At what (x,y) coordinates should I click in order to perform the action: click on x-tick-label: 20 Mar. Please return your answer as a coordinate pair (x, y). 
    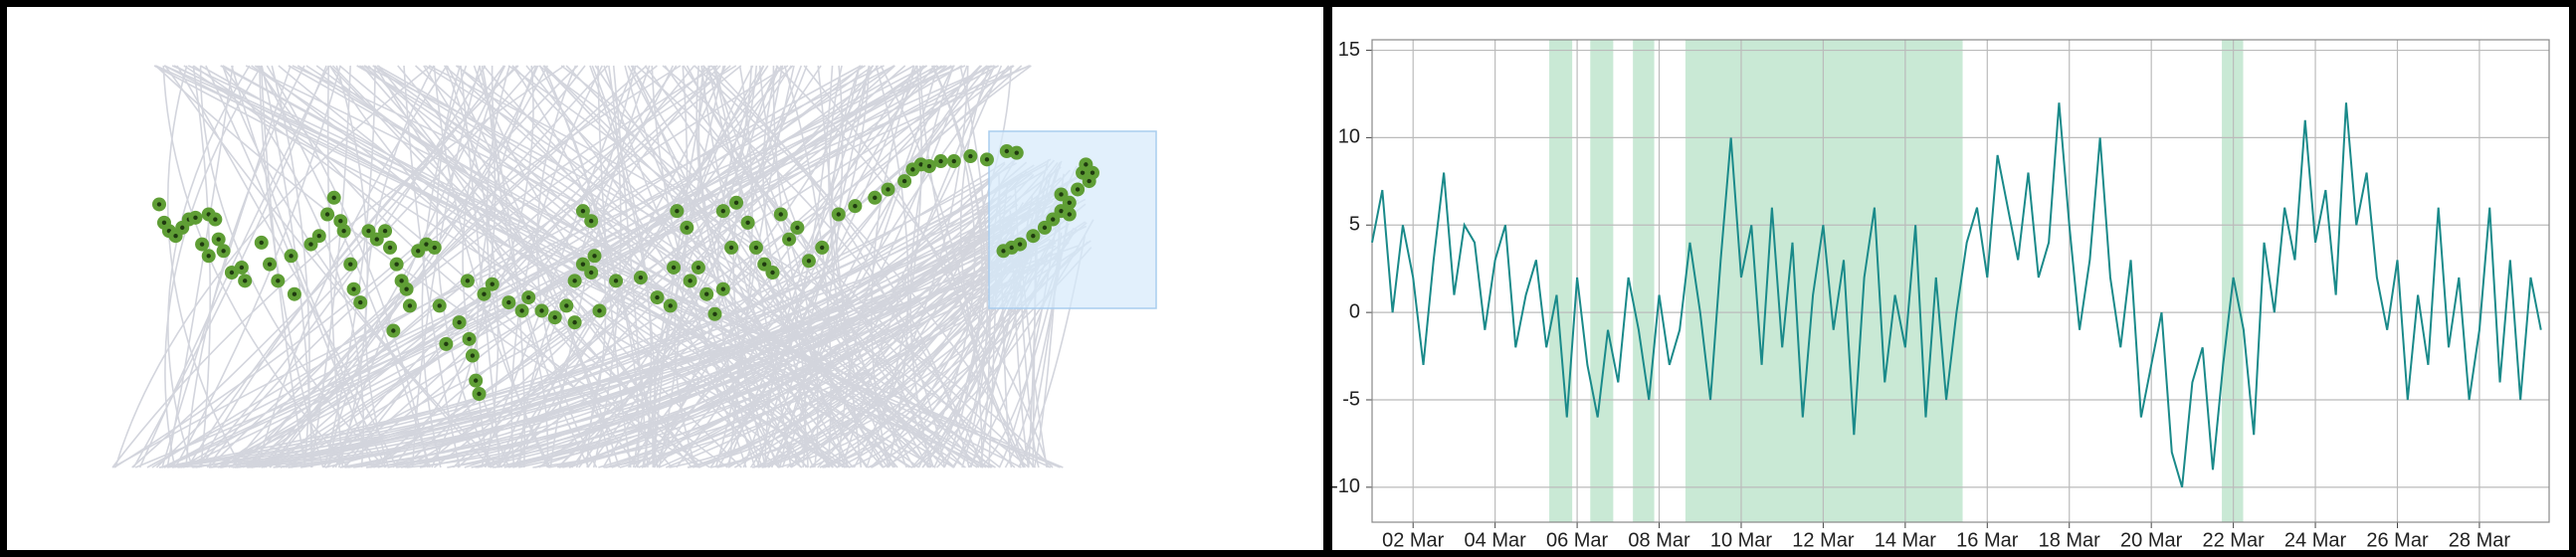
    Looking at the image, I should click on (2151, 540).